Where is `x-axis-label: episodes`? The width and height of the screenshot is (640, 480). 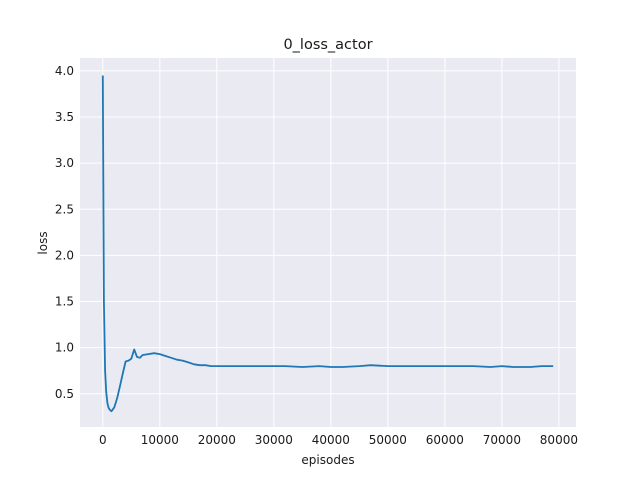 x-axis-label: episodes is located at coordinates (327, 460).